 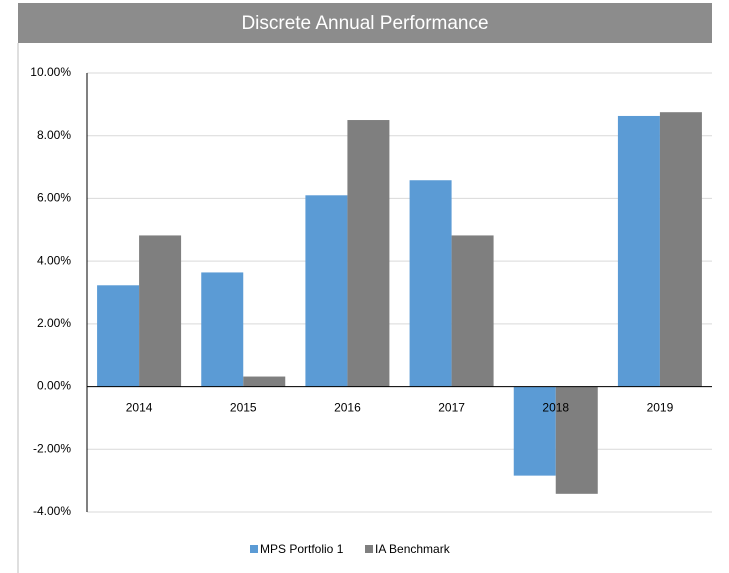 I want to click on x-tick-label: 2019, so click(x=660, y=408).